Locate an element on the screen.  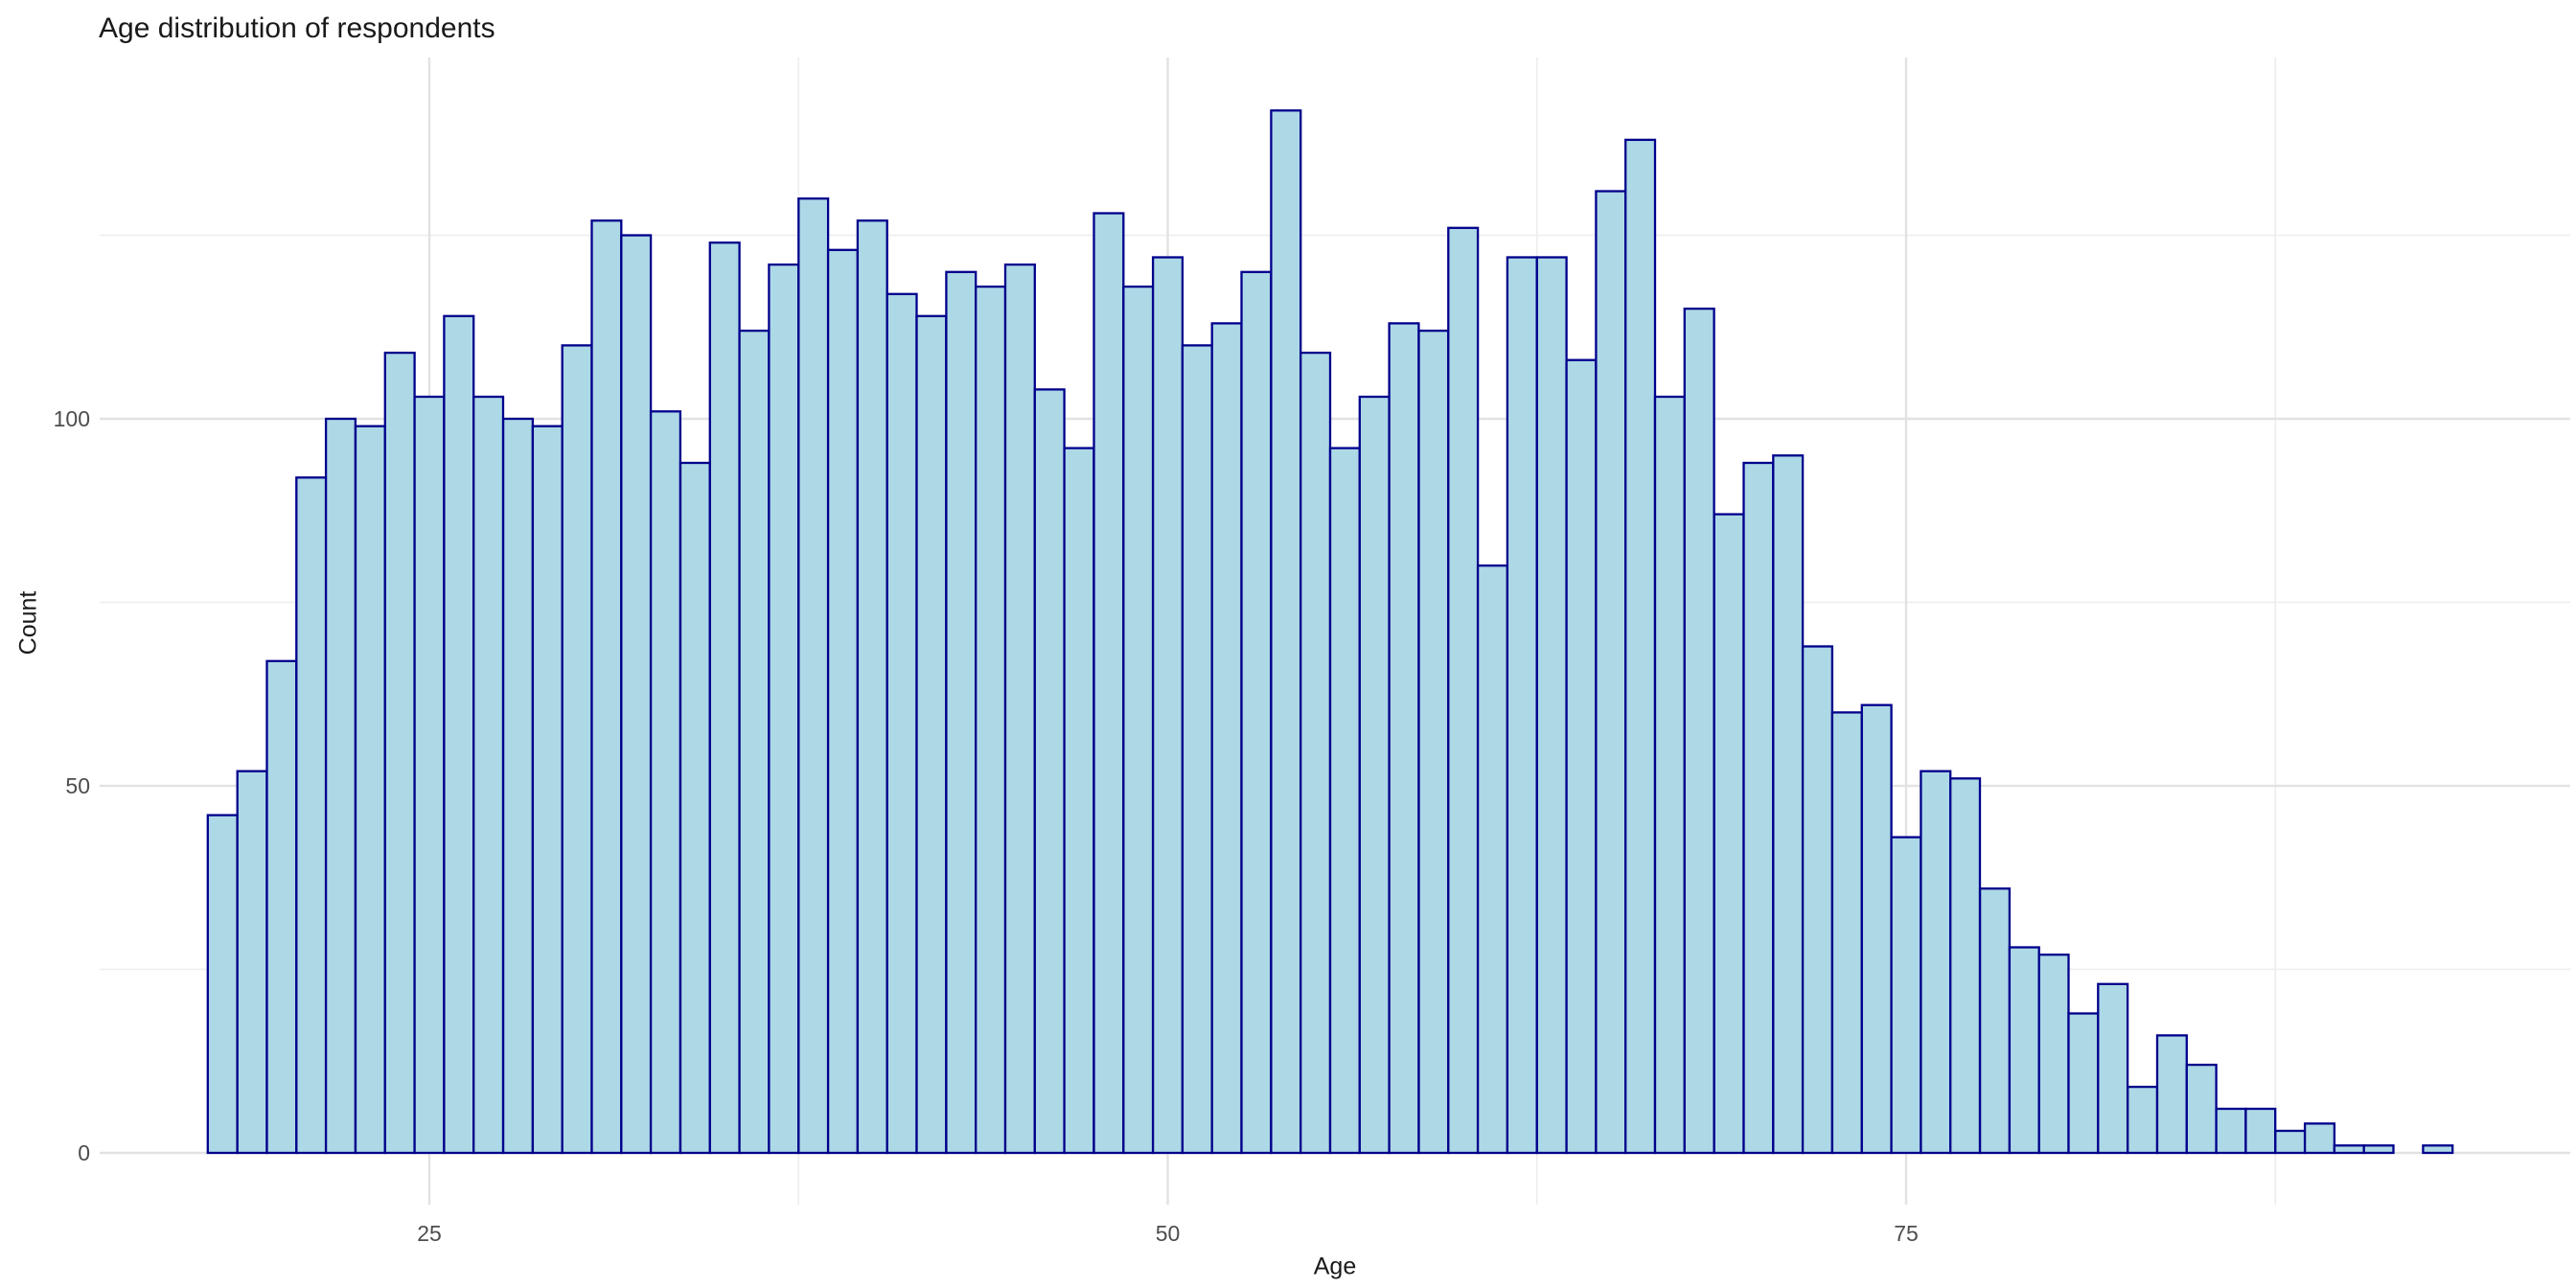
x-axis-tick-labels: 25 50 75 is located at coordinates (1168, 1233).